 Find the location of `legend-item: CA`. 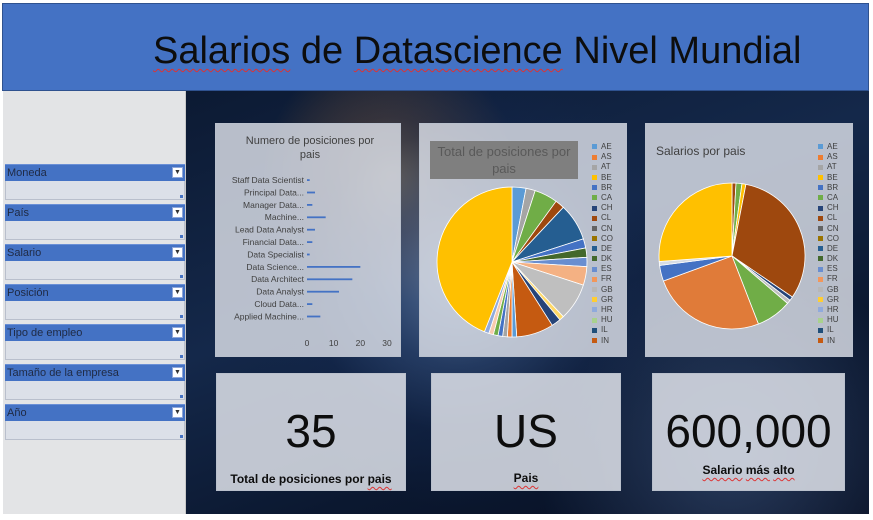

legend-item: CA is located at coordinates (828, 198).